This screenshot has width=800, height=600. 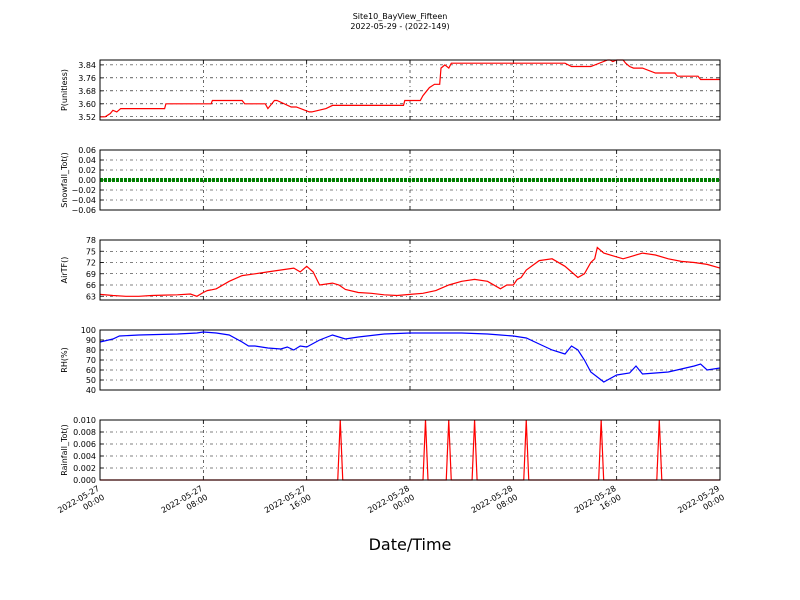 What do you see at coordinates (87, 78) in the screenshot?
I see `y-tick-label: 3.76` at bounding box center [87, 78].